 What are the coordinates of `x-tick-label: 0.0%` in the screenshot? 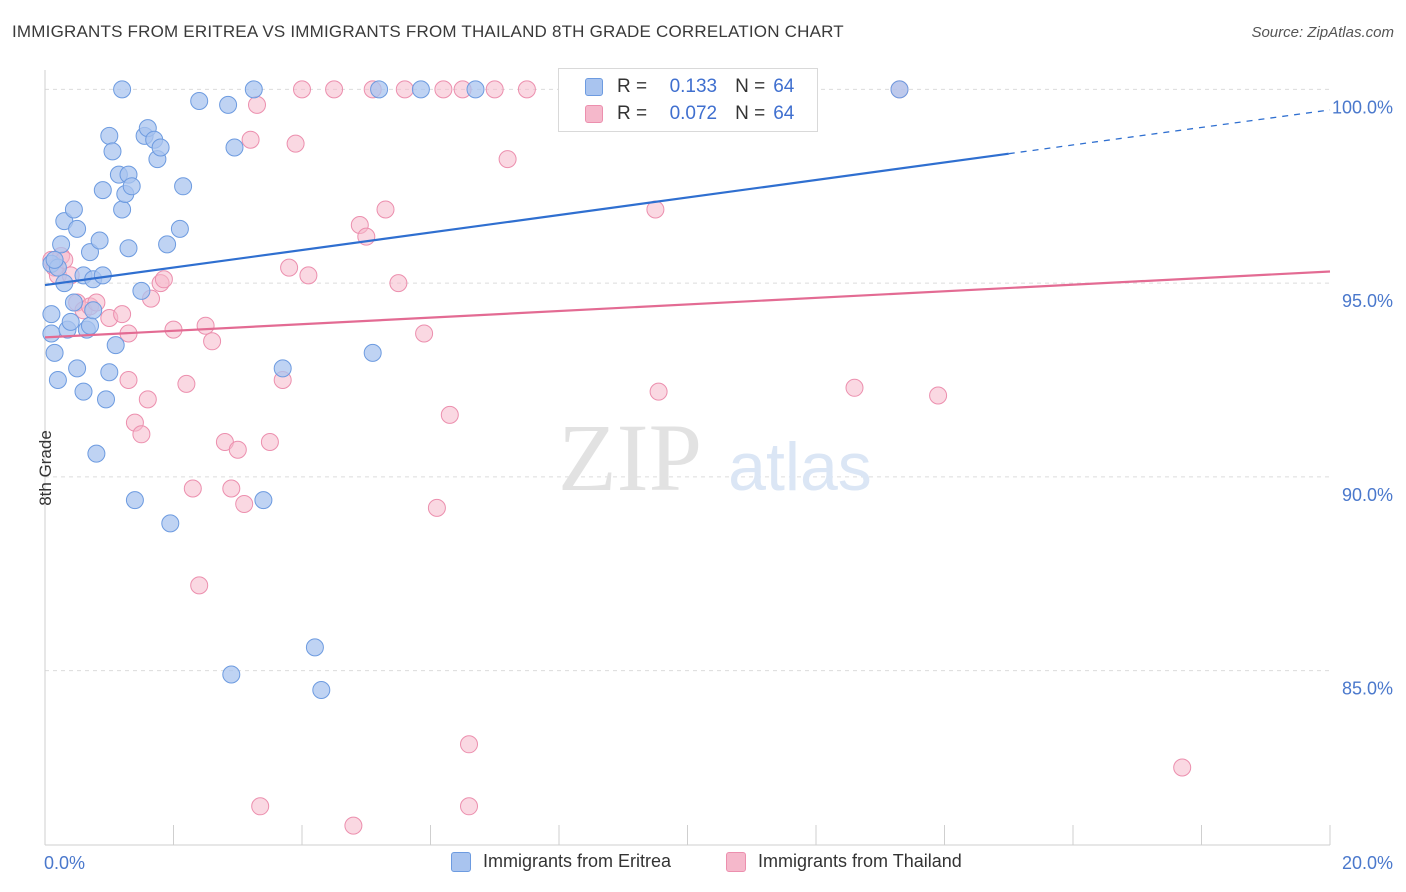 It's located at (64, 863).